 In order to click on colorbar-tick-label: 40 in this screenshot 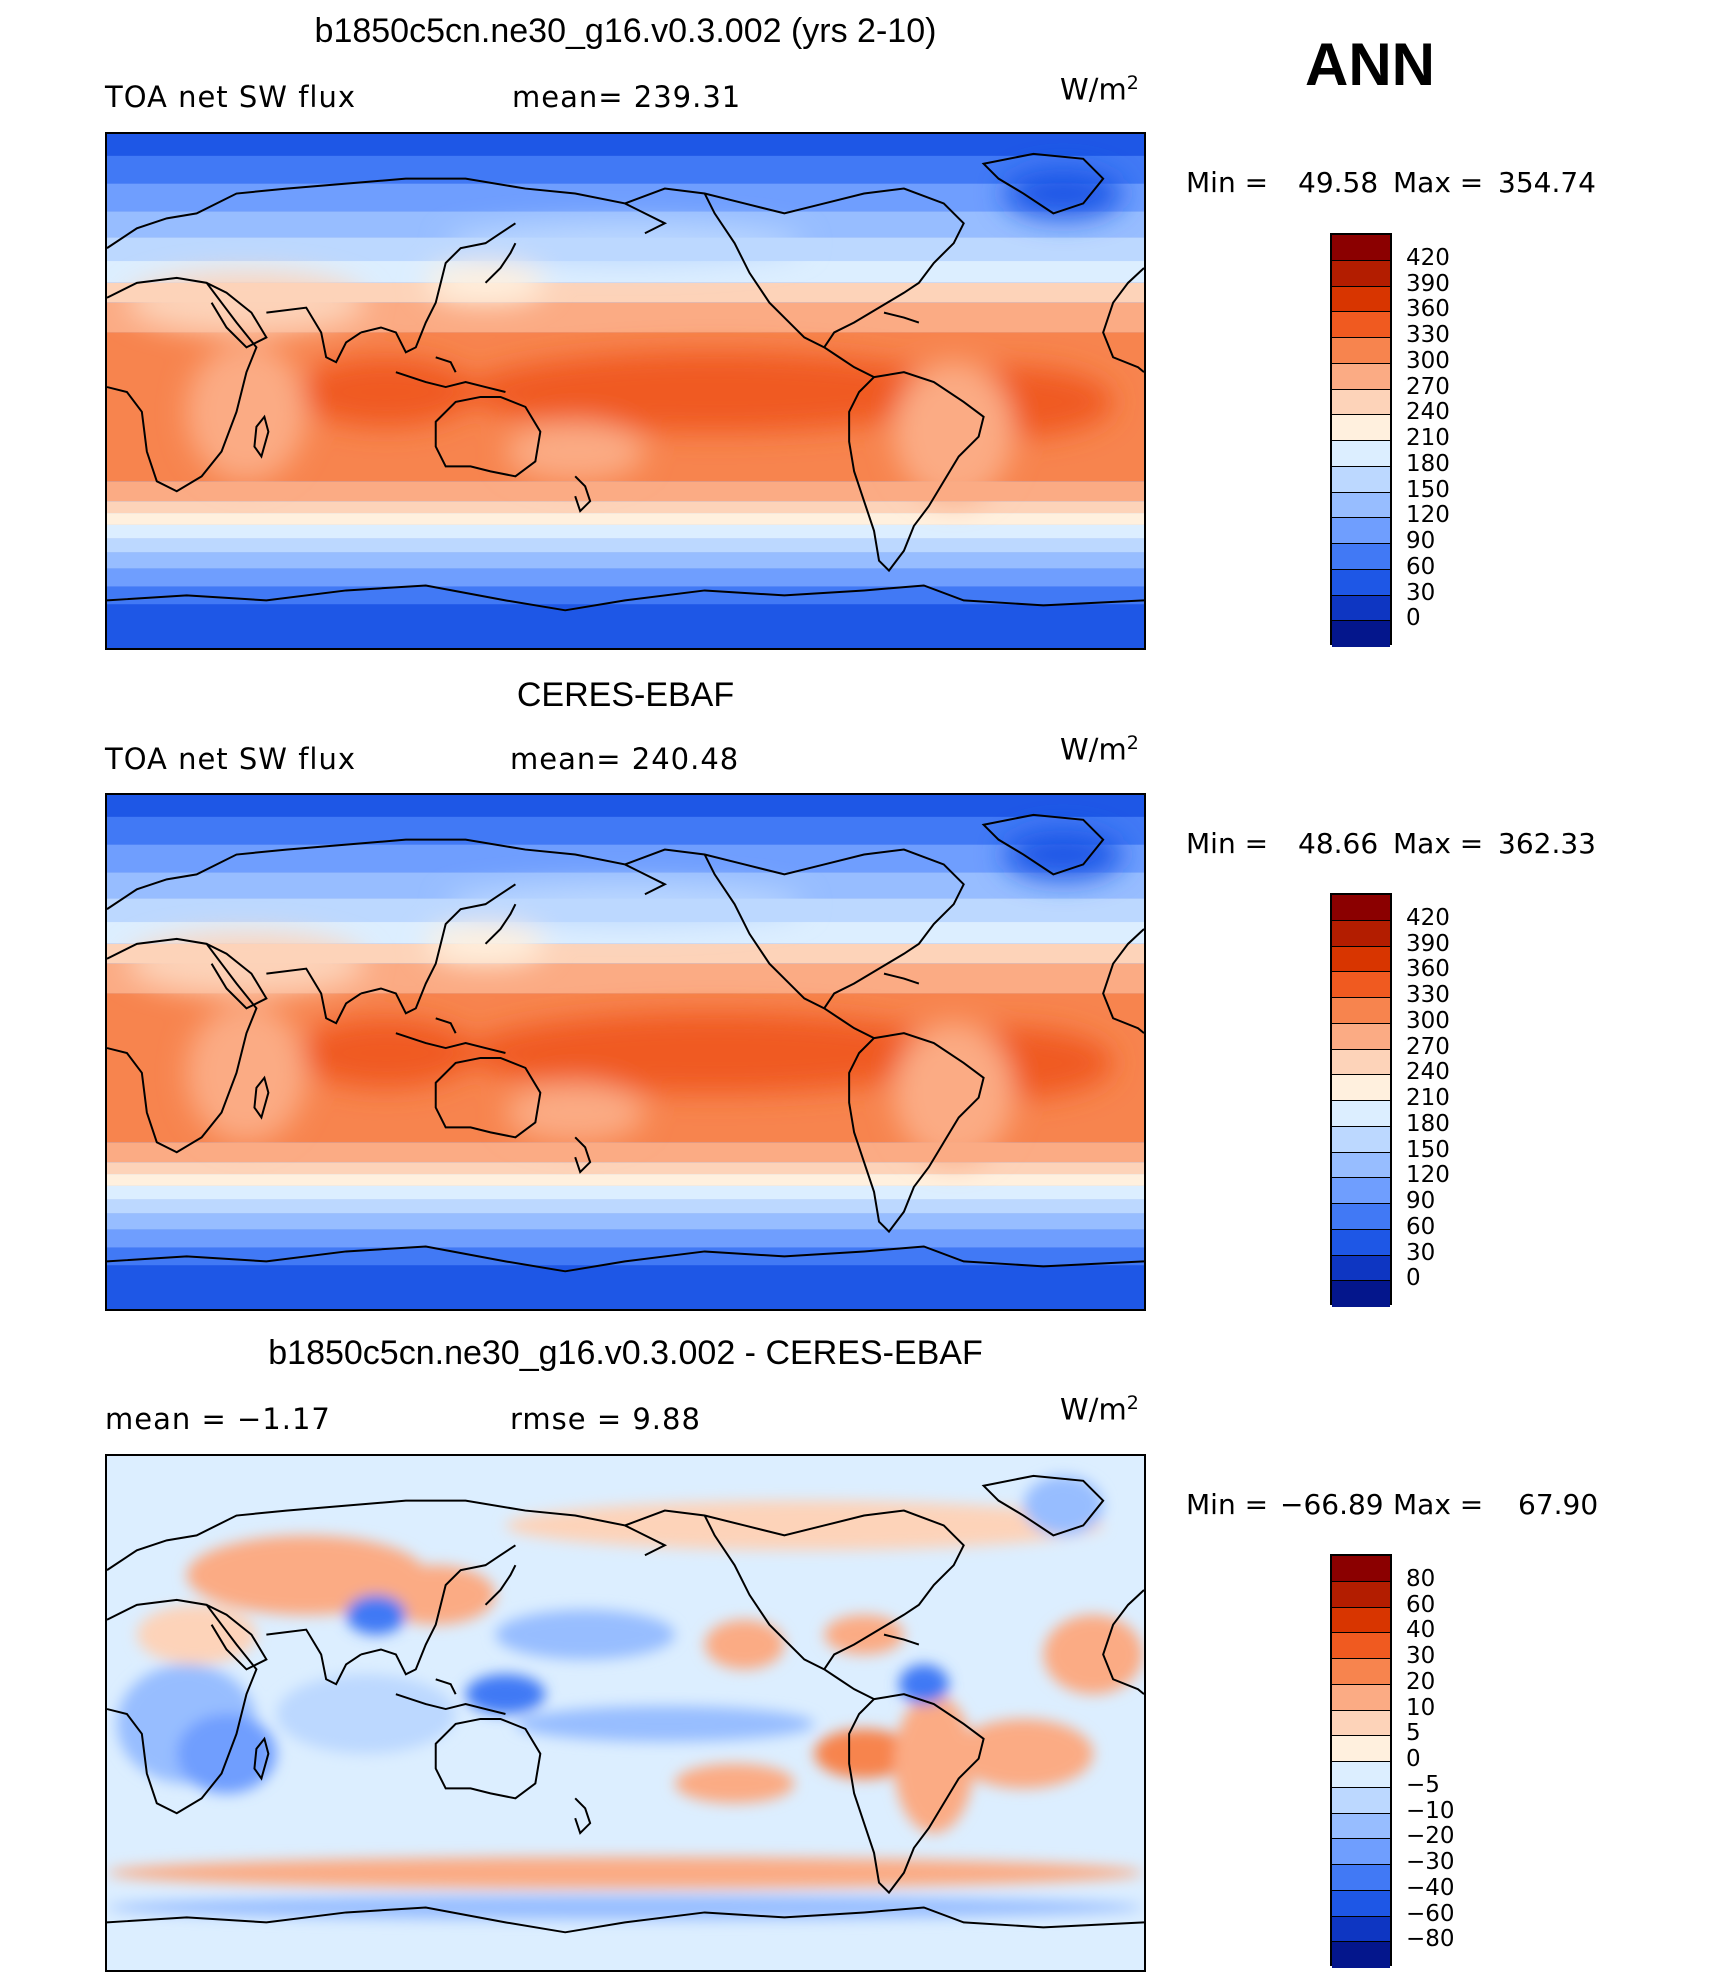, I will do `click(1421, 1630)`.